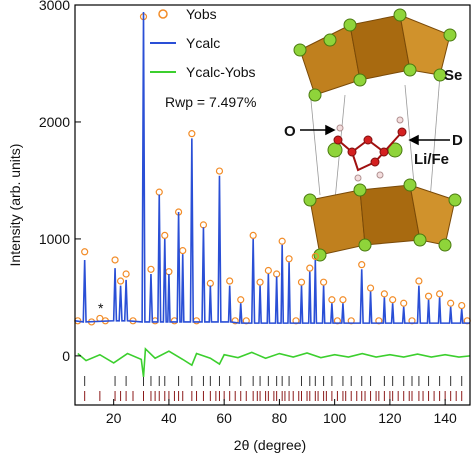 The image size is (474, 457). What do you see at coordinates (221, 72) in the screenshot?
I see `legend-label: Ycalc-Yobs` at bounding box center [221, 72].